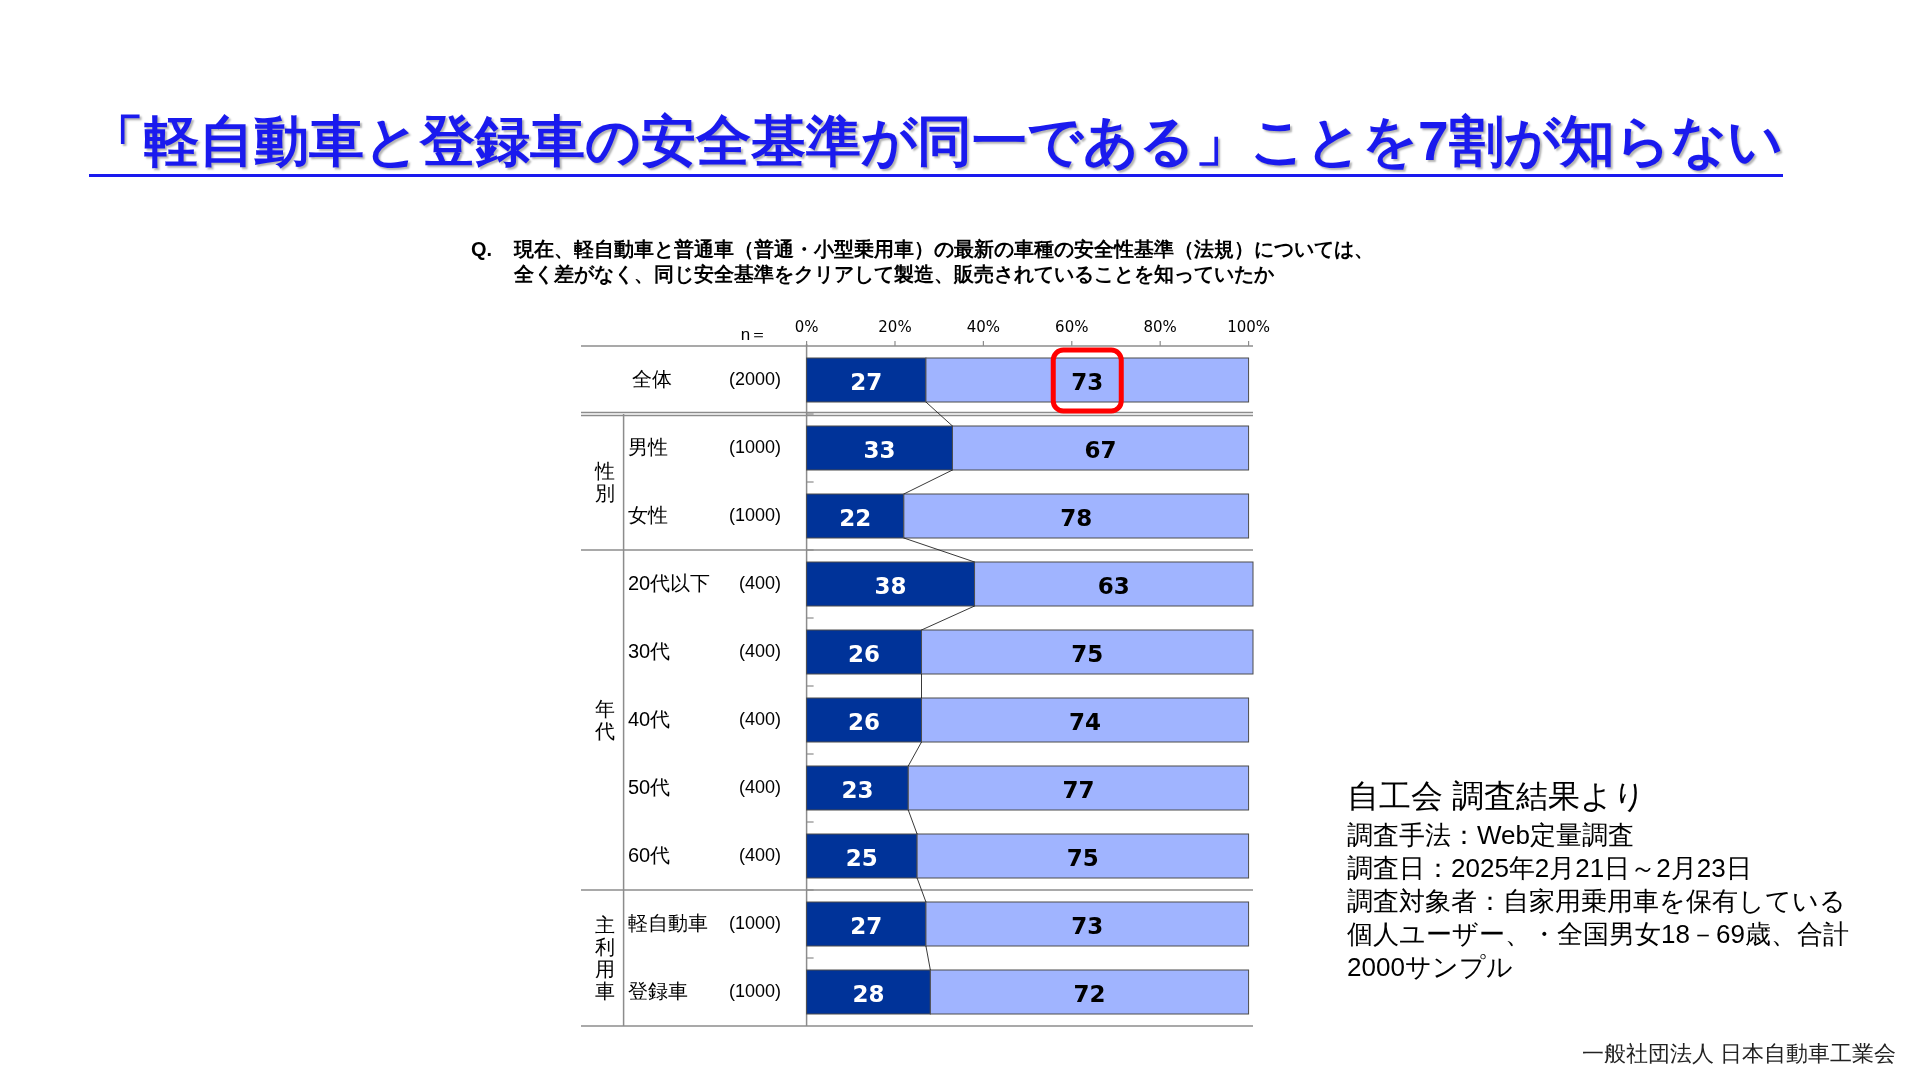 This screenshot has height=1080, width=1920. I want to click on annotation: 調査対象者：自家用乗用車を保有している個人ユーザー、・全国男女18－69歳、合計2000サンプル, so click(1598, 934).